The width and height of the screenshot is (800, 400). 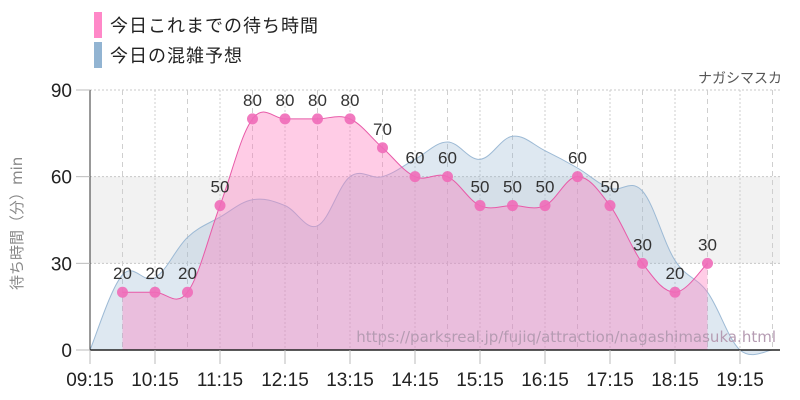 What do you see at coordinates (90, 380) in the screenshot?
I see `x-tick-label: 09:15` at bounding box center [90, 380].